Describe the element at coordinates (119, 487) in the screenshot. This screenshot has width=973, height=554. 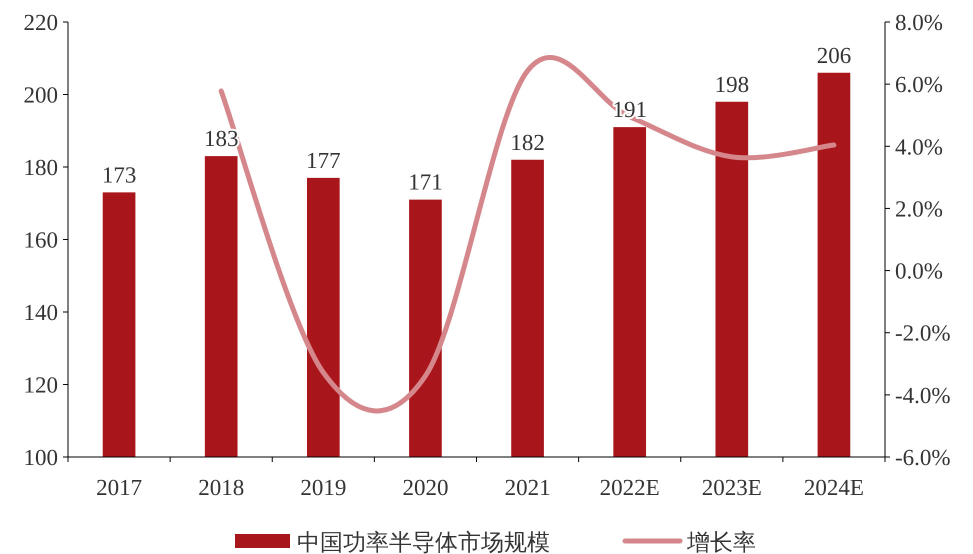
I see `x-tick-label: 2017` at that location.